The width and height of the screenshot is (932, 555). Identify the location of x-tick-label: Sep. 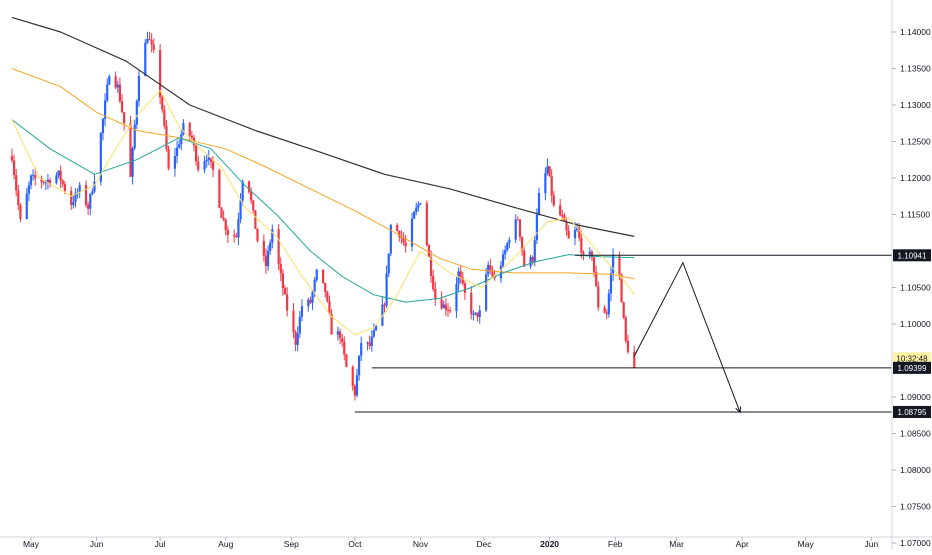
(291, 544).